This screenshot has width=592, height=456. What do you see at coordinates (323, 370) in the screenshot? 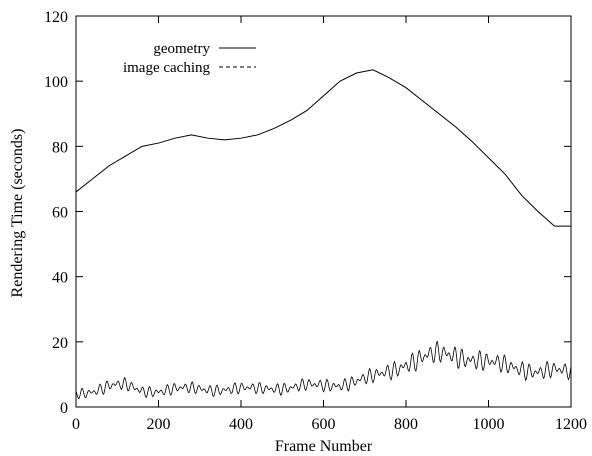
I see `series-line-image-caching` at bounding box center [323, 370].